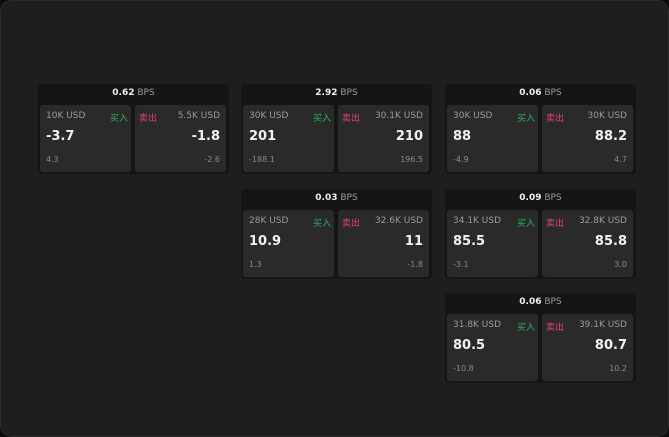 Image resolution: width=669 pixels, height=437 pixels. Describe the element at coordinates (415, 264) in the screenshot. I see `ask-change: -1.8` at that location.